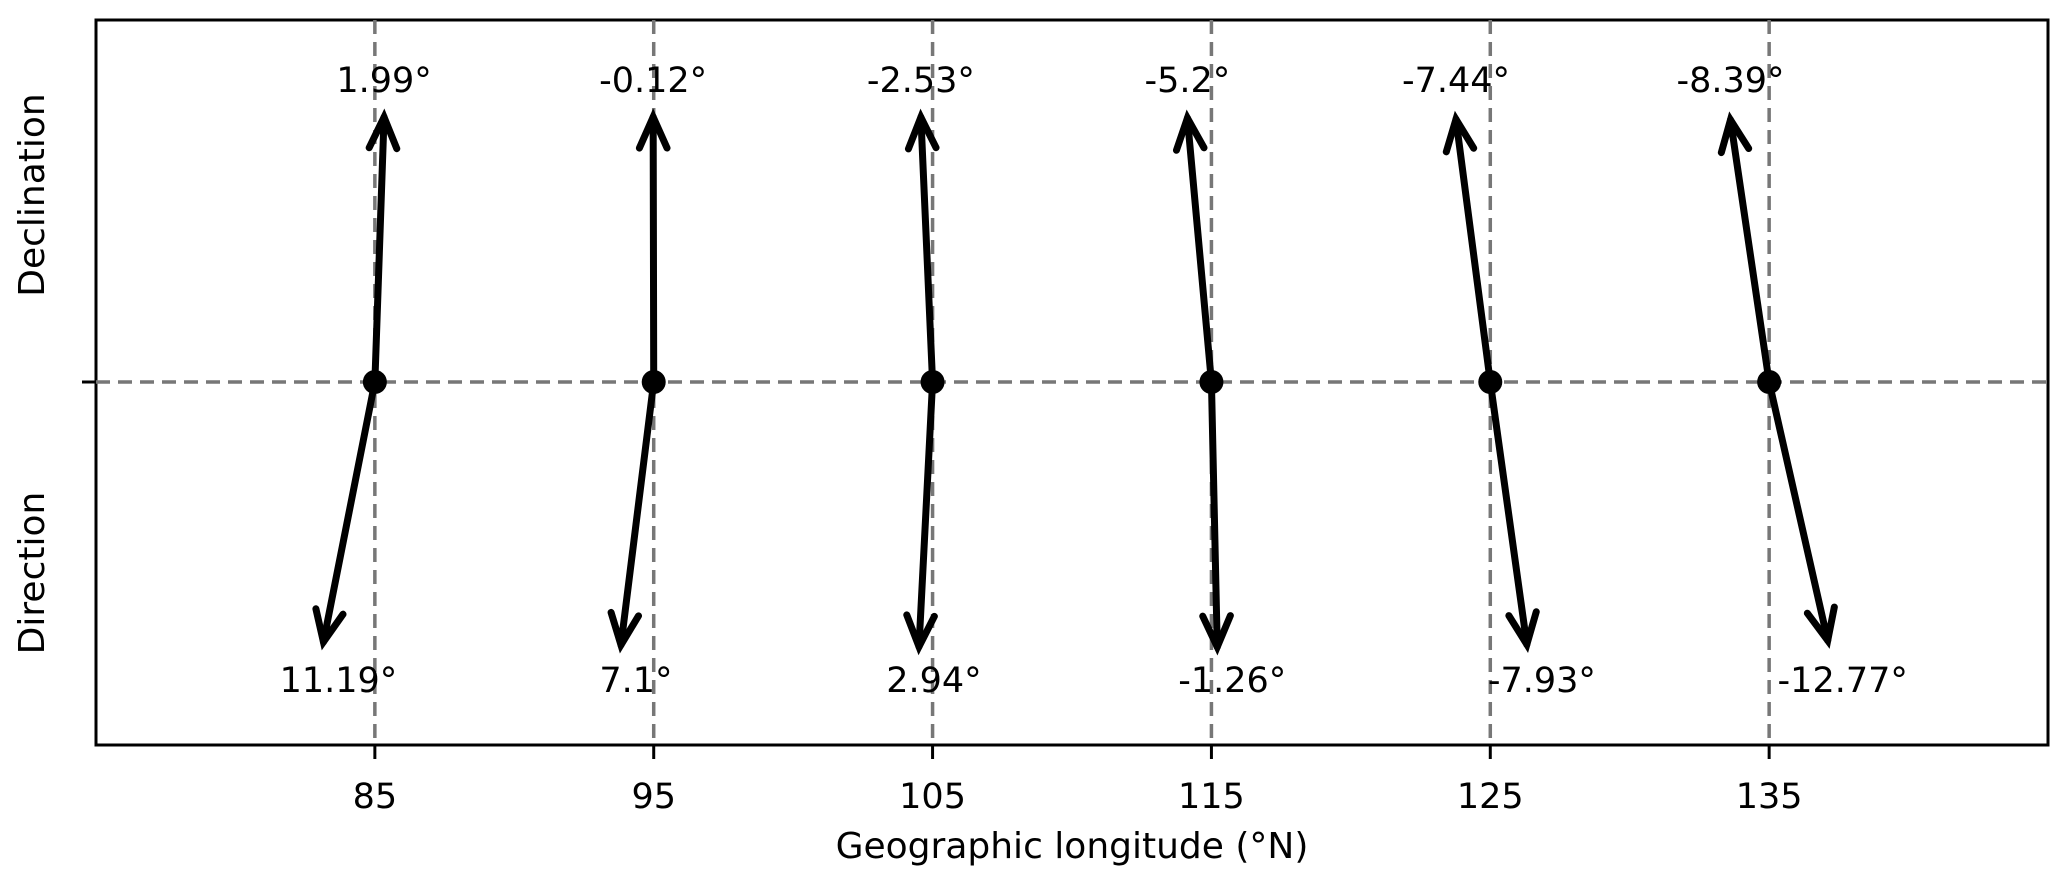 The image size is (2067, 884). What do you see at coordinates (1232, 681) in the screenshot?
I see `direction-label: -1.26°` at bounding box center [1232, 681].